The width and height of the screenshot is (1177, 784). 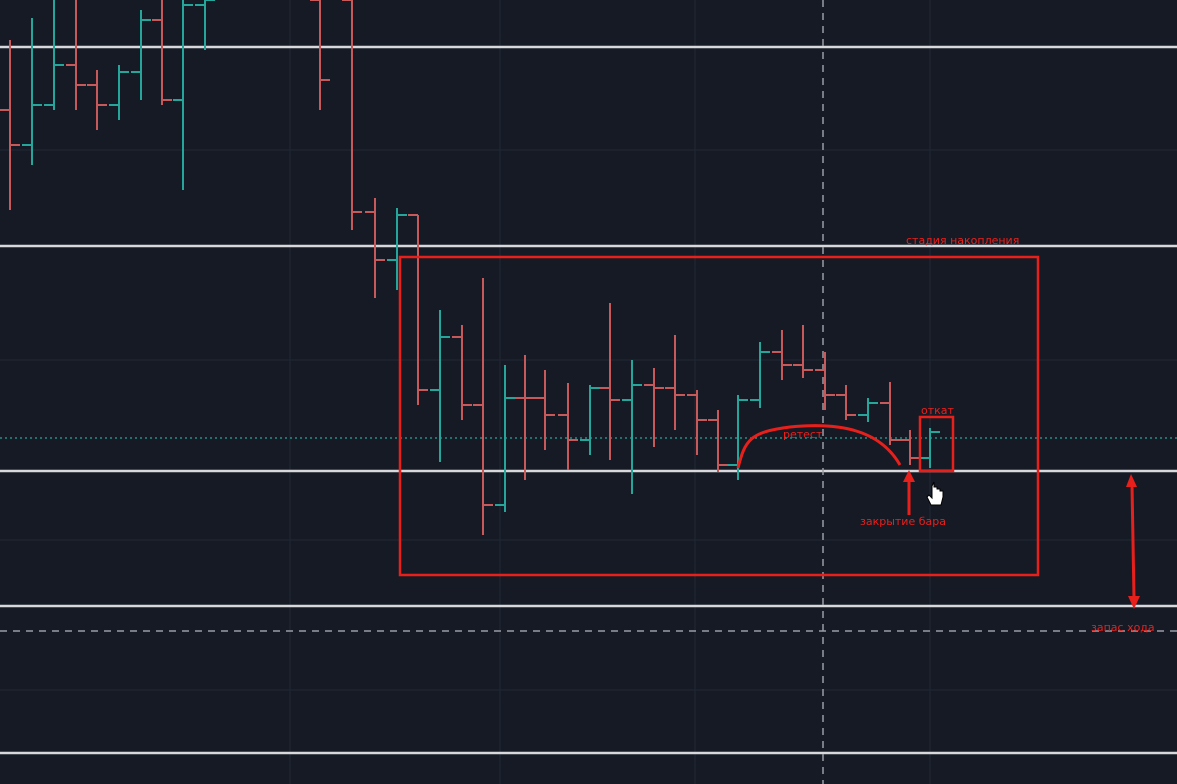 I want to click on retest-arc, so click(x=819, y=446).